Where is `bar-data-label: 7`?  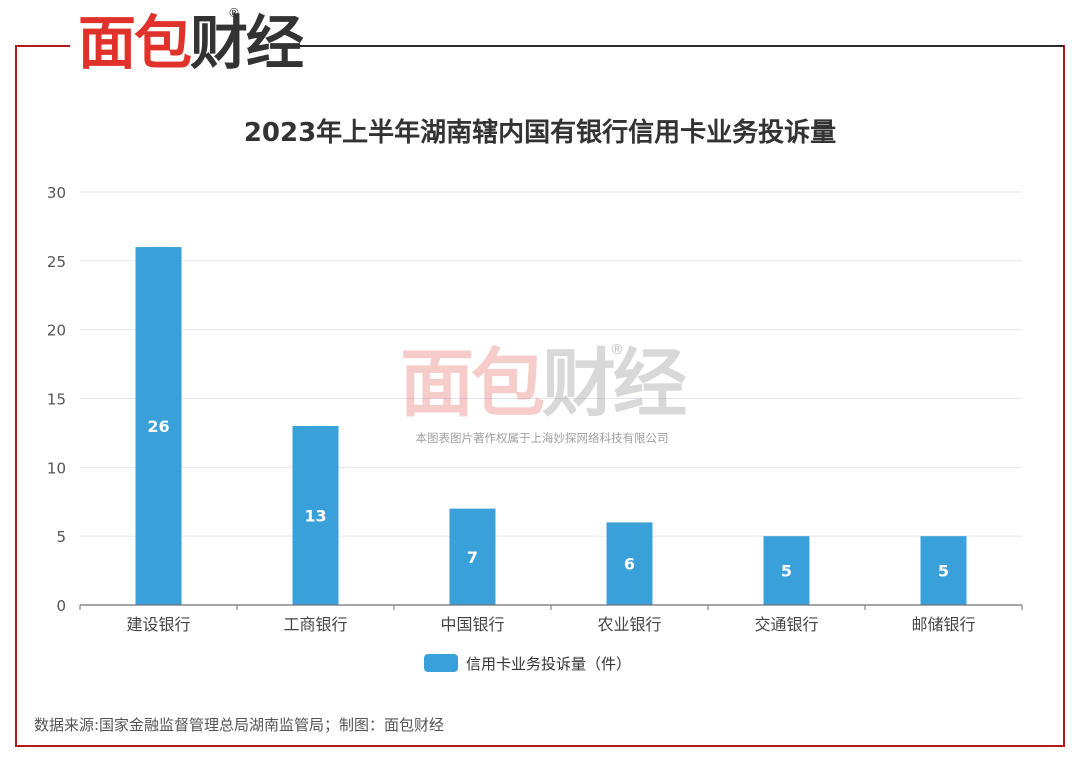 bar-data-label: 7 is located at coordinates (472, 557).